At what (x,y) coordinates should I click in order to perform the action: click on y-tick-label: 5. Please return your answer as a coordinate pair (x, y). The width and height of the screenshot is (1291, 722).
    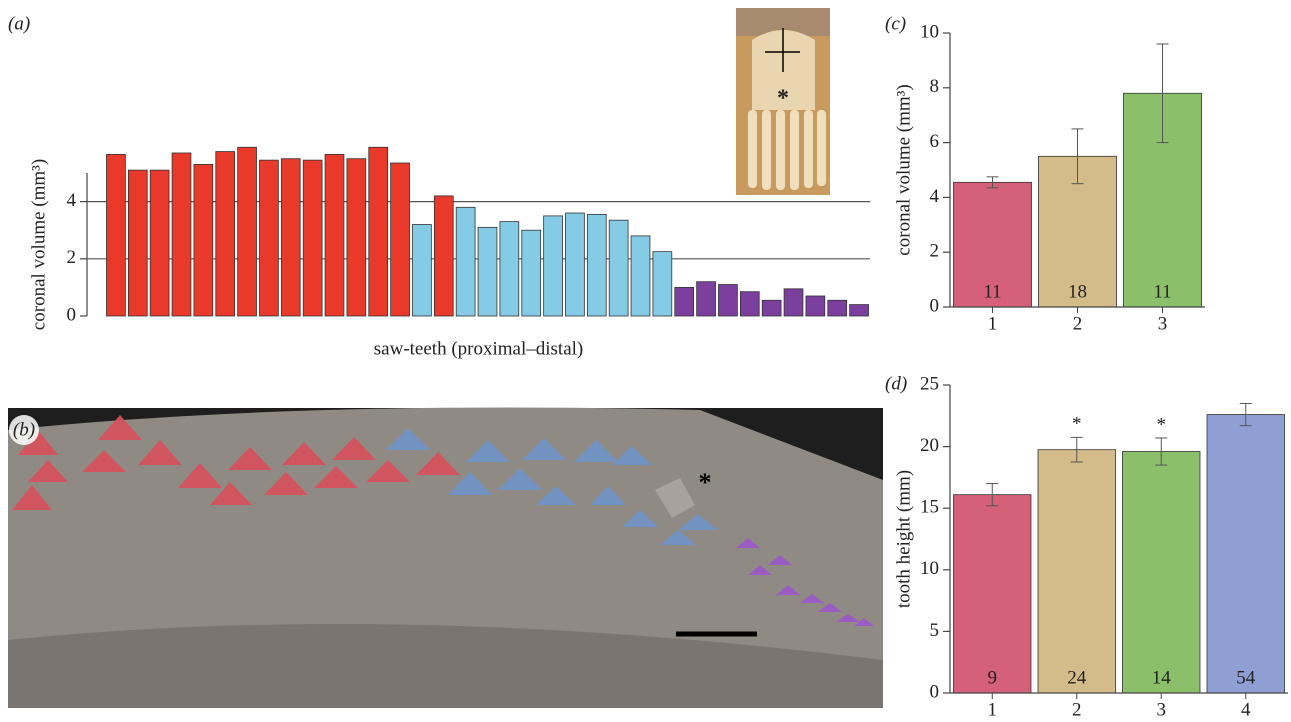
    Looking at the image, I should click on (935, 630).